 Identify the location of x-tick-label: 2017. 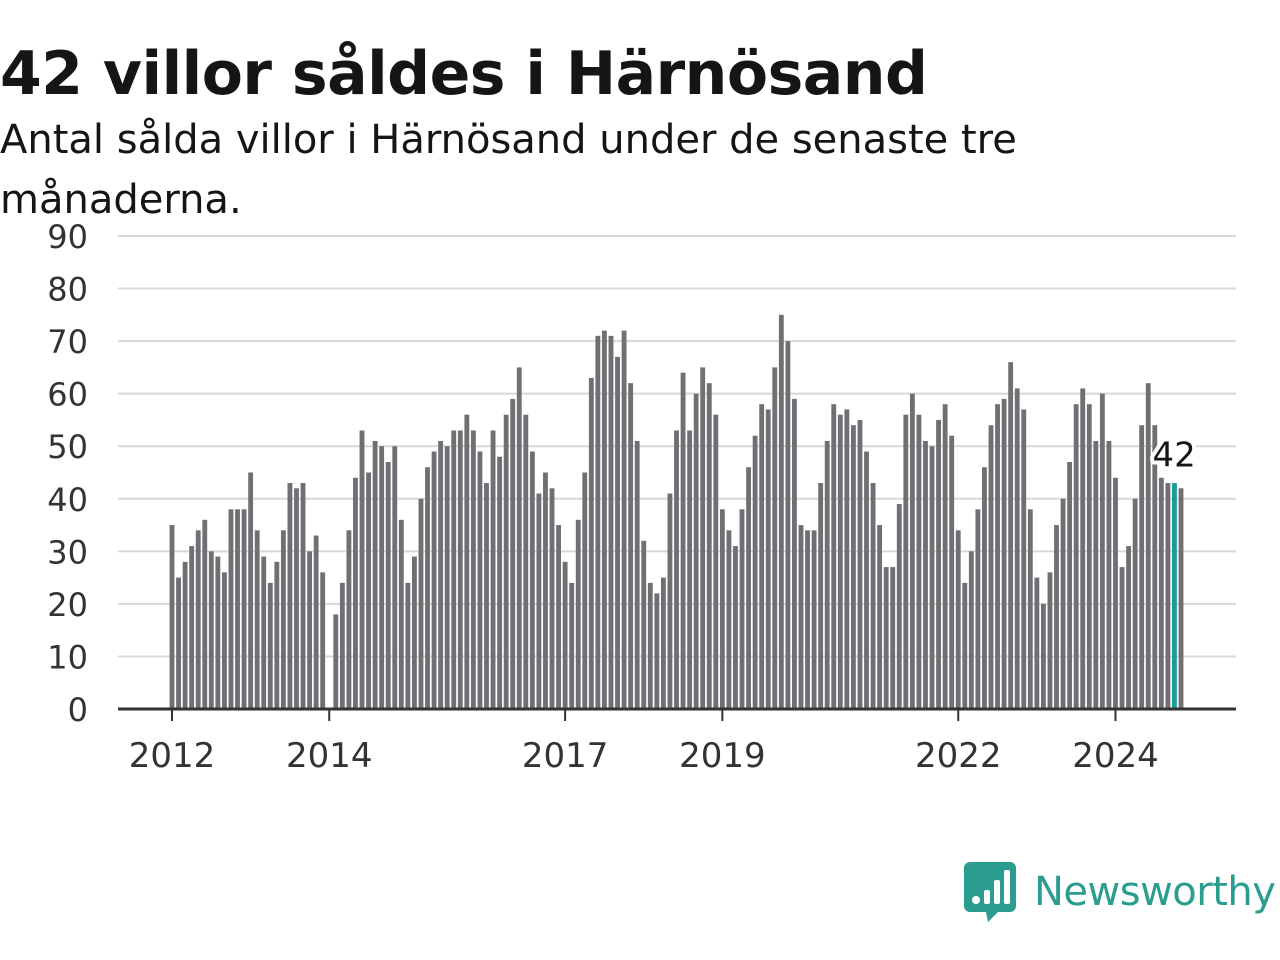
(565, 756).